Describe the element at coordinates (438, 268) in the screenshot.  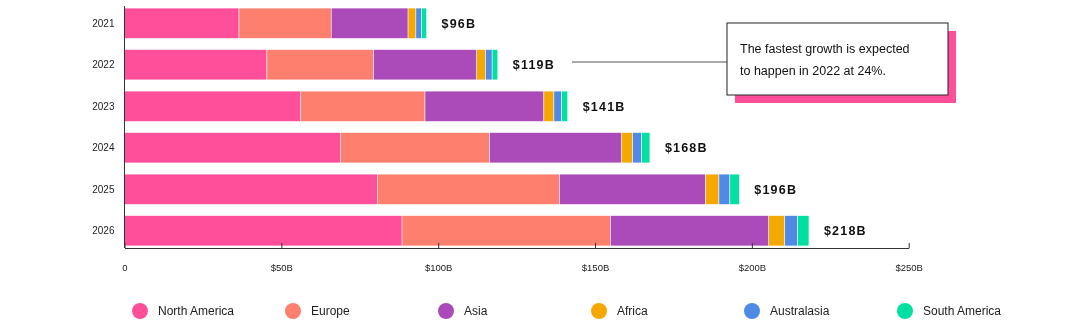
I see `x-tick-label: $100B` at that location.